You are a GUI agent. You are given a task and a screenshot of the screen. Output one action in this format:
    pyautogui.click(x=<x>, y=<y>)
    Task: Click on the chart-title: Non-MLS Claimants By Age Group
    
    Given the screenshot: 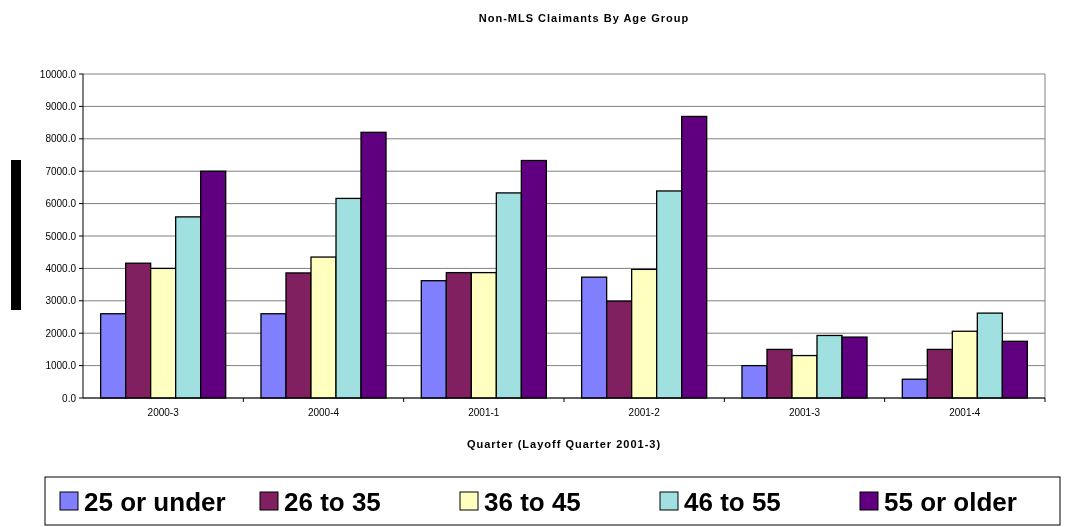 What is the action you would take?
    pyautogui.click(x=584, y=18)
    